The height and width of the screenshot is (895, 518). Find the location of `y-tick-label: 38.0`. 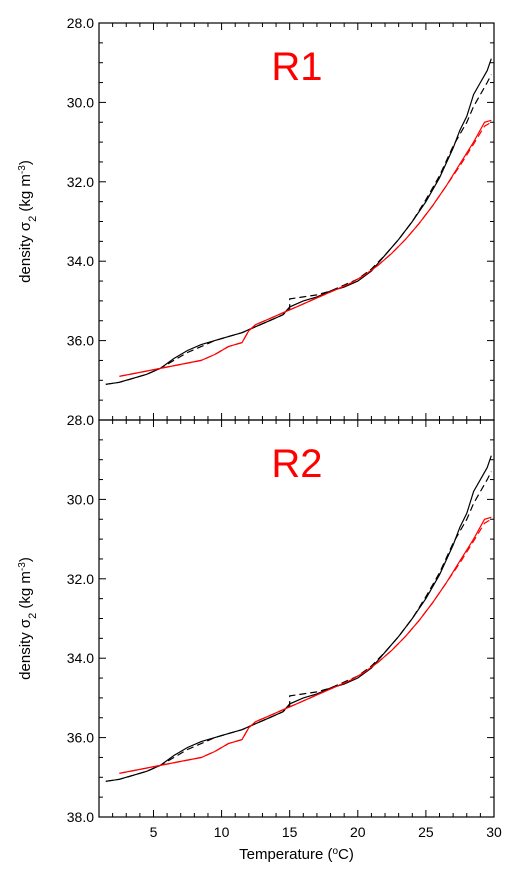

y-tick-label: 38.0 is located at coordinates (80, 817).